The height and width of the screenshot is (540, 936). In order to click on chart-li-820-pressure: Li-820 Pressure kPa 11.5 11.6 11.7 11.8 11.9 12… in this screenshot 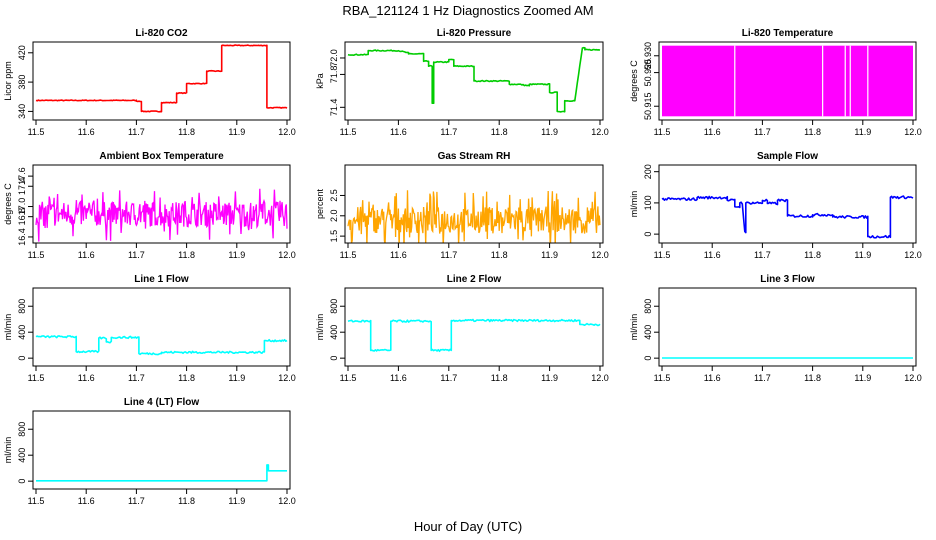, I will do `click(462, 82)`.